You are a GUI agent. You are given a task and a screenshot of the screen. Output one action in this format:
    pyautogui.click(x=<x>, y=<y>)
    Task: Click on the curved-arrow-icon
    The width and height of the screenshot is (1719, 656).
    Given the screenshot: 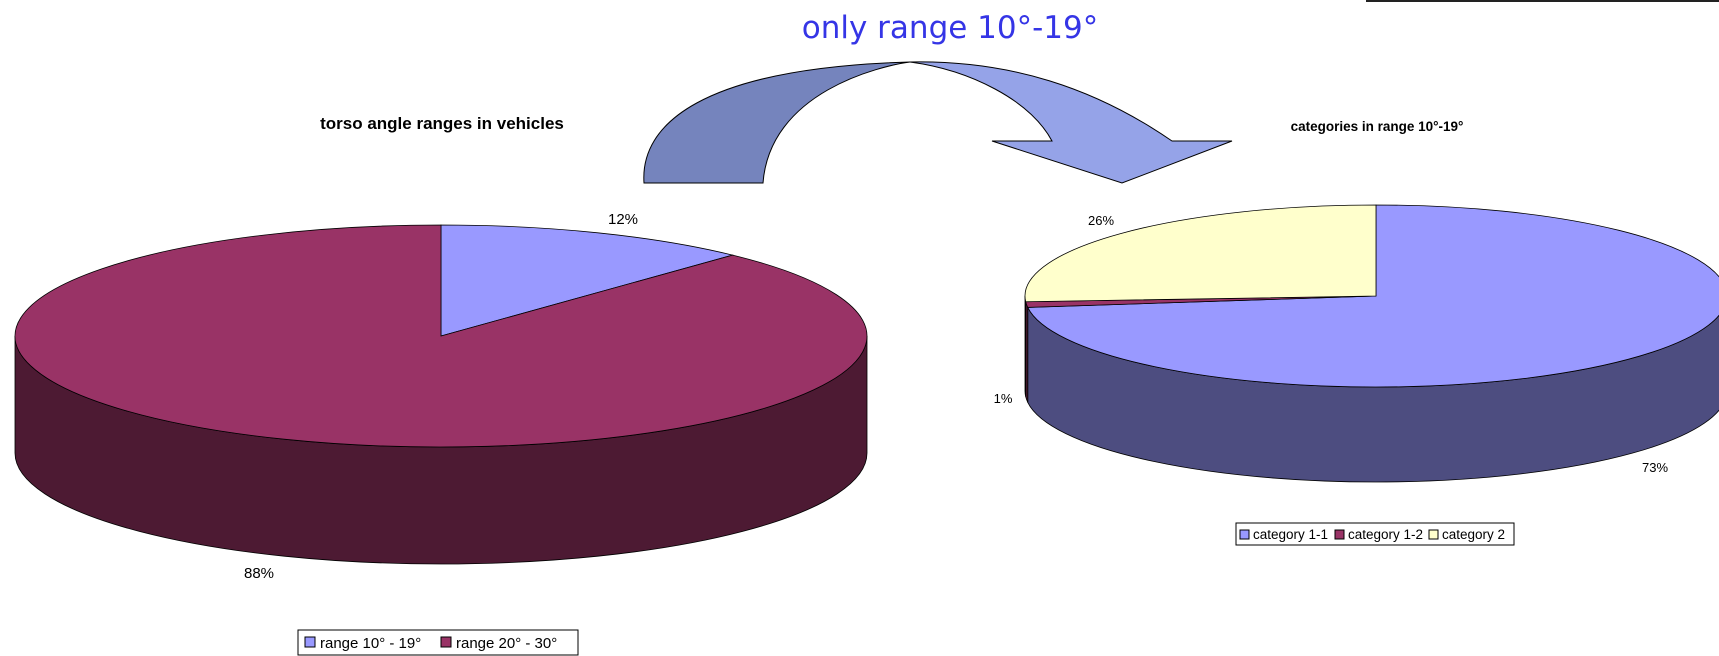 What is the action you would take?
    pyautogui.click(x=938, y=122)
    